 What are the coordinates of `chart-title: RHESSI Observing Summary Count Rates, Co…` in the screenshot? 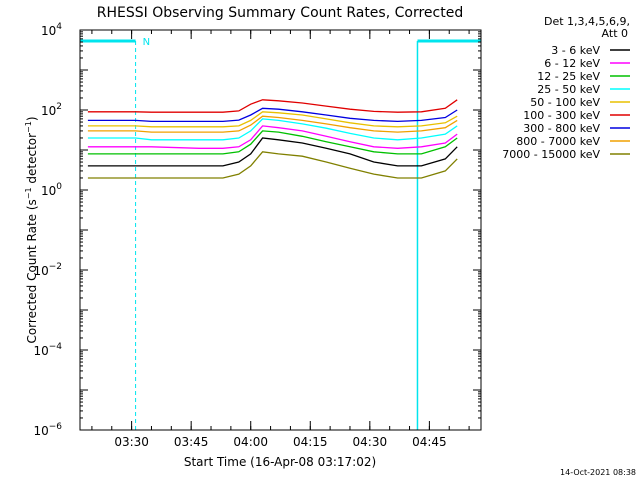 It's located at (280, 13).